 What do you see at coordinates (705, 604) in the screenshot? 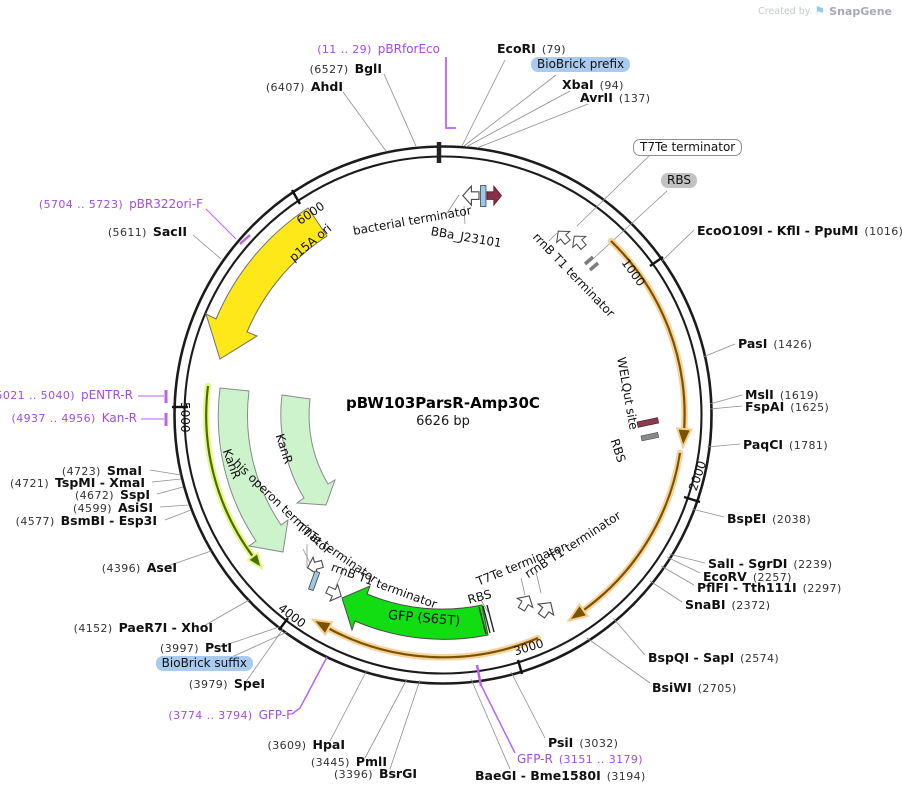
I see `enzyme-name: SnaBI` at bounding box center [705, 604].